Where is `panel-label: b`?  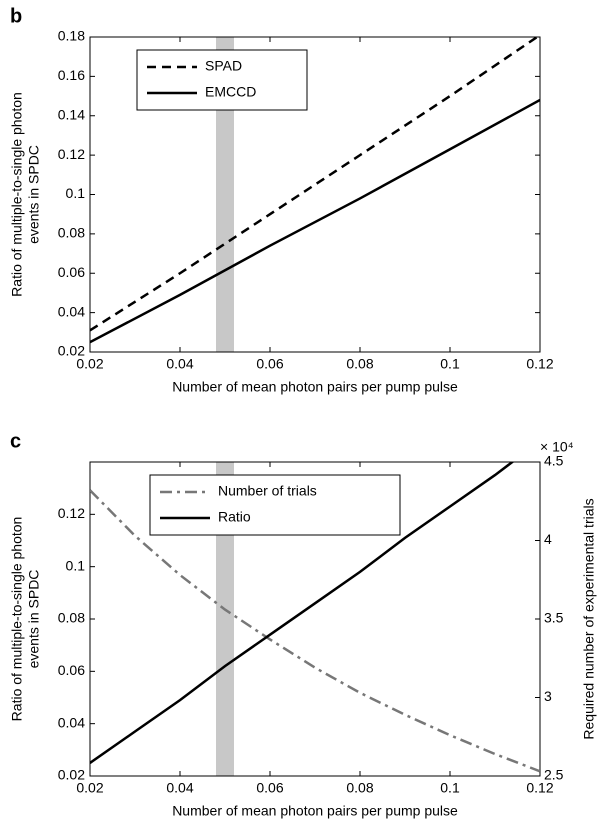 panel-label: b is located at coordinates (16, 16).